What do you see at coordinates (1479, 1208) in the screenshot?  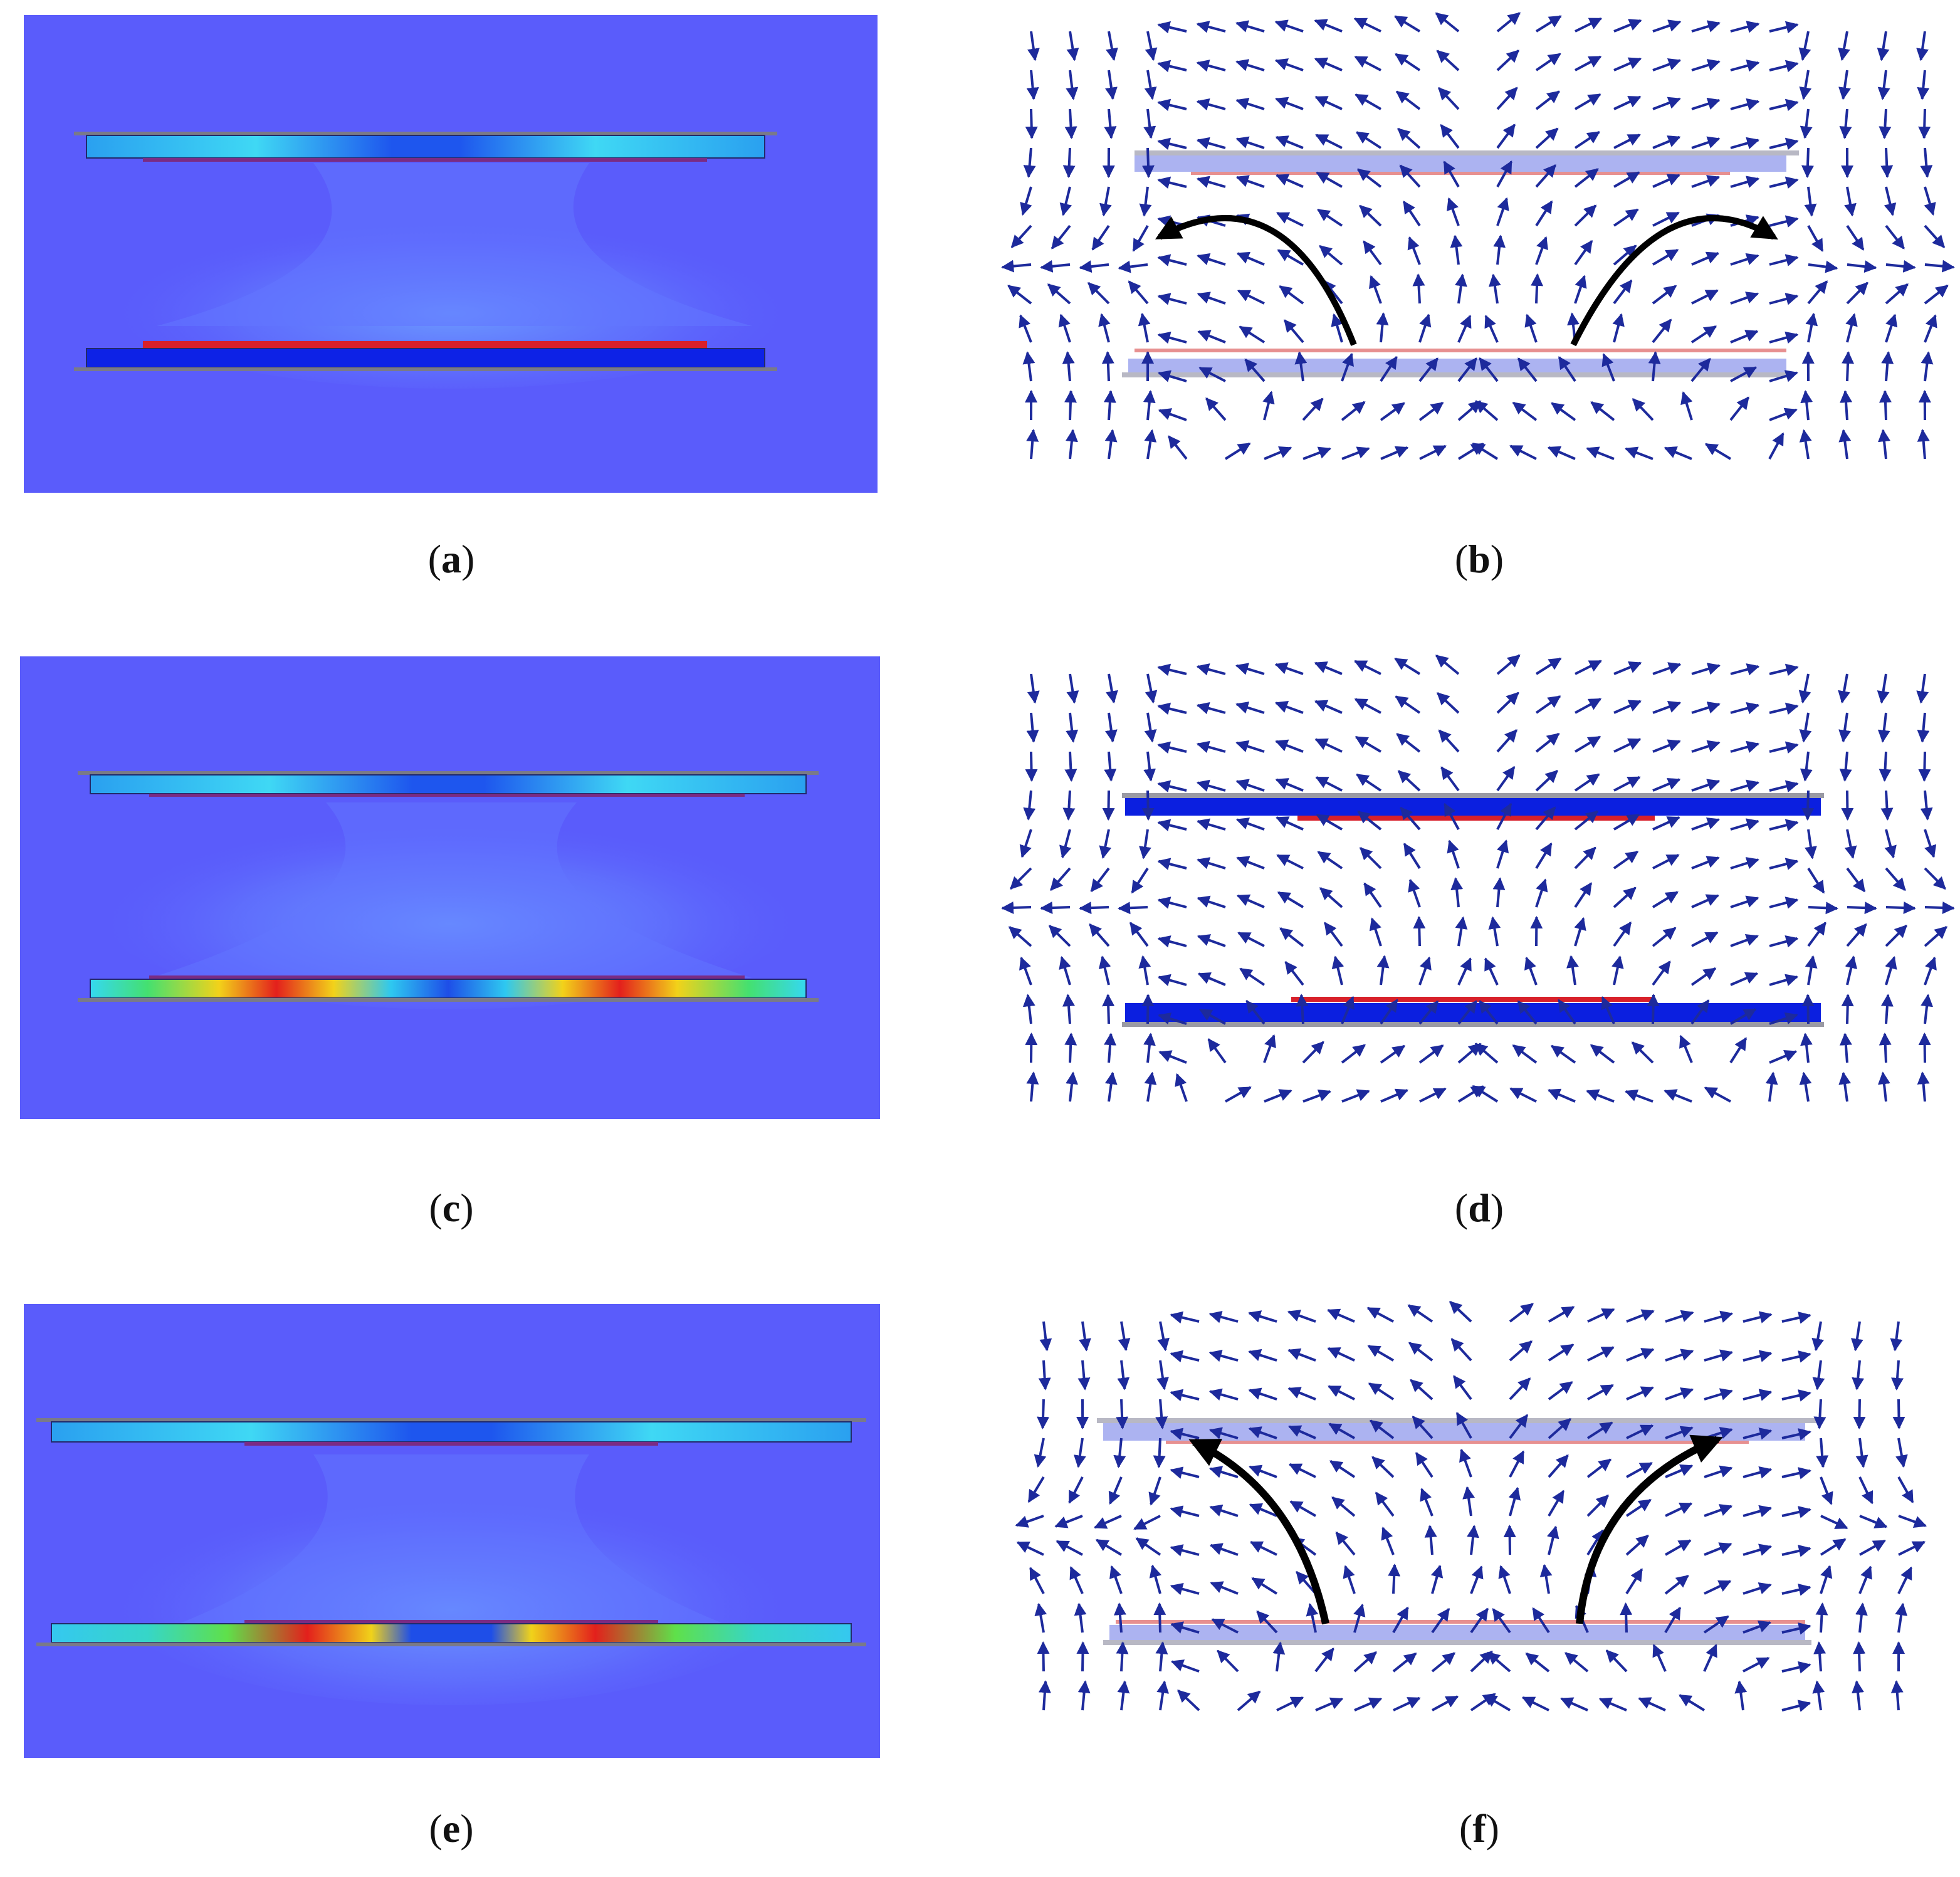 I see `caption-d: (d)` at bounding box center [1479, 1208].